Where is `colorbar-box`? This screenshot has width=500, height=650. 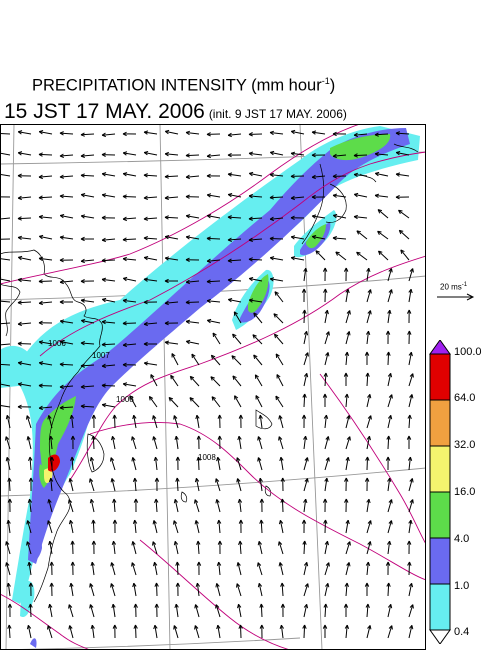
colorbar-box is located at coordinates (440, 377).